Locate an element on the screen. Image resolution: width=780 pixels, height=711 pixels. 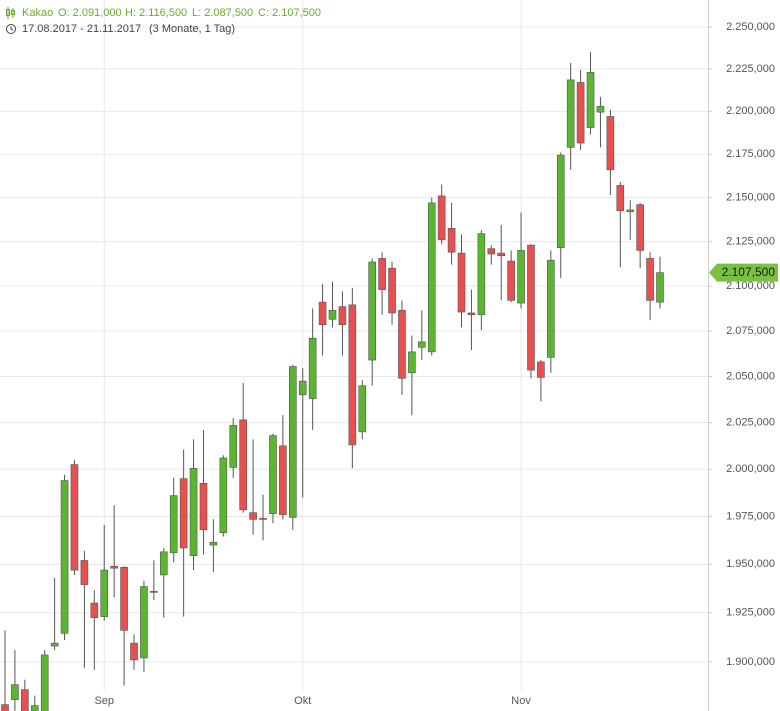
y-tick-label: 2.150,000 is located at coordinates (750, 198).